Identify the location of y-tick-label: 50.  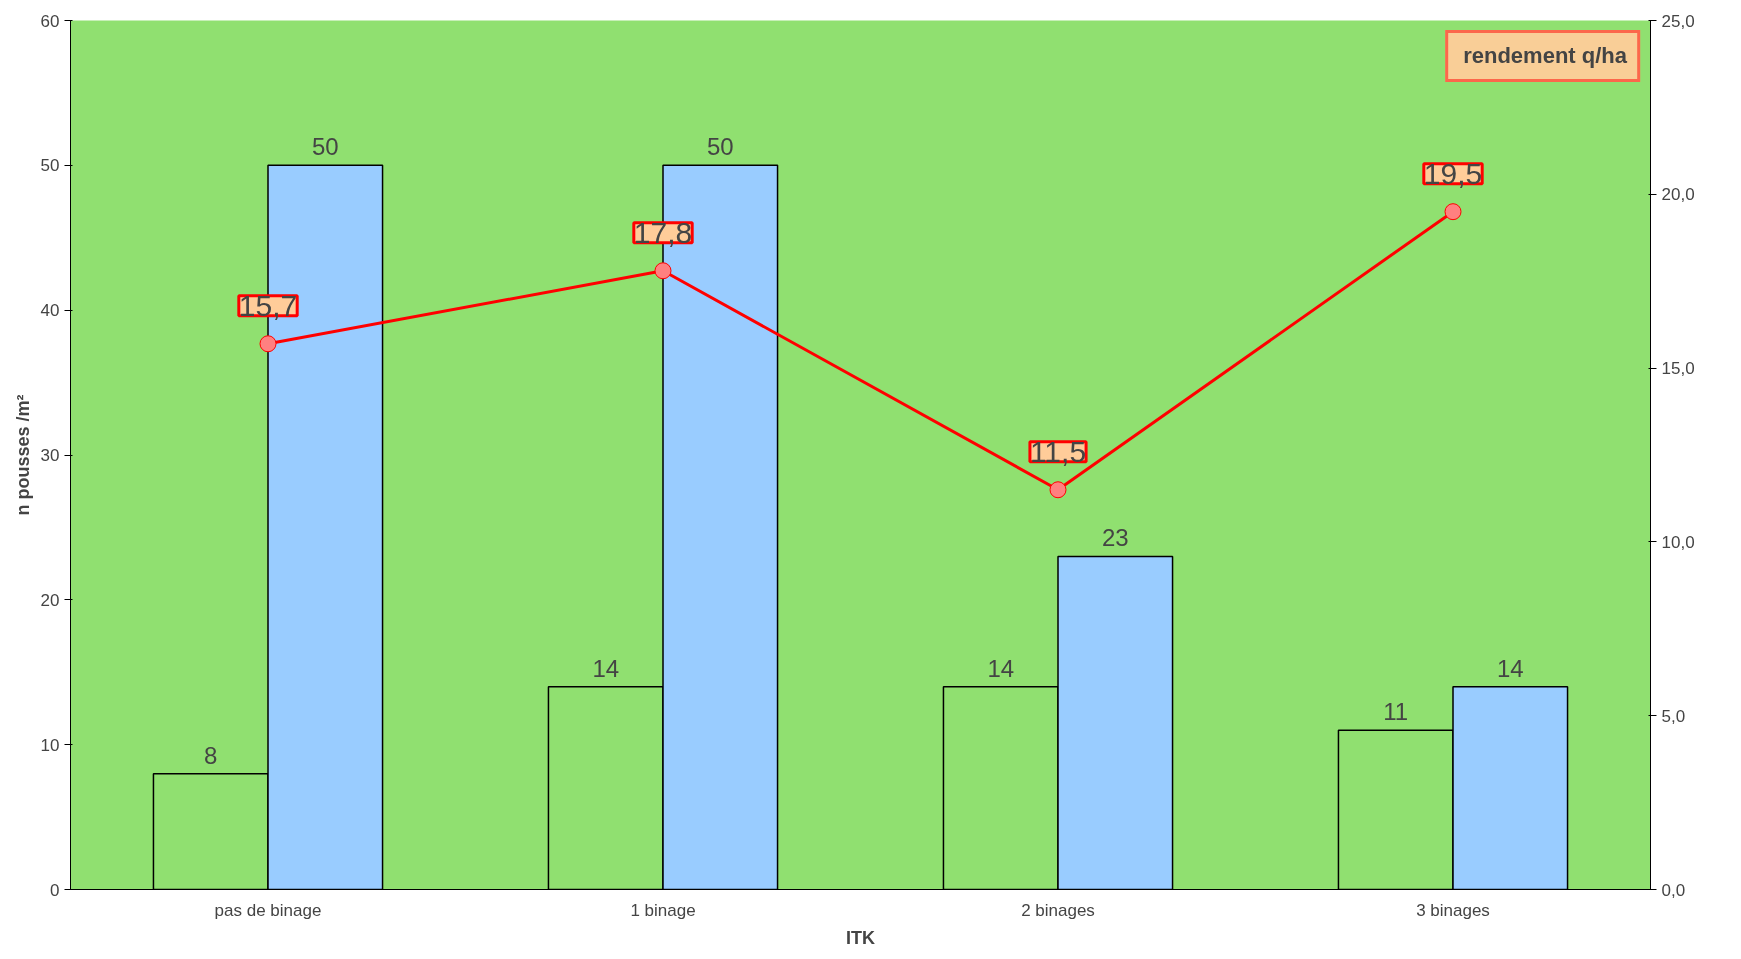
(50, 166).